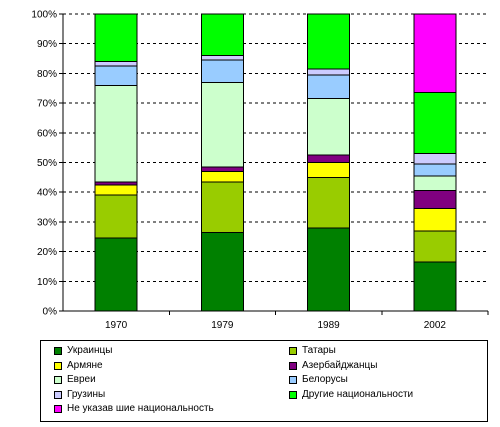 This screenshot has width=500, height=427. What do you see at coordinates (47, 252) in the screenshot?
I see `y-tick-label: 20%` at bounding box center [47, 252].